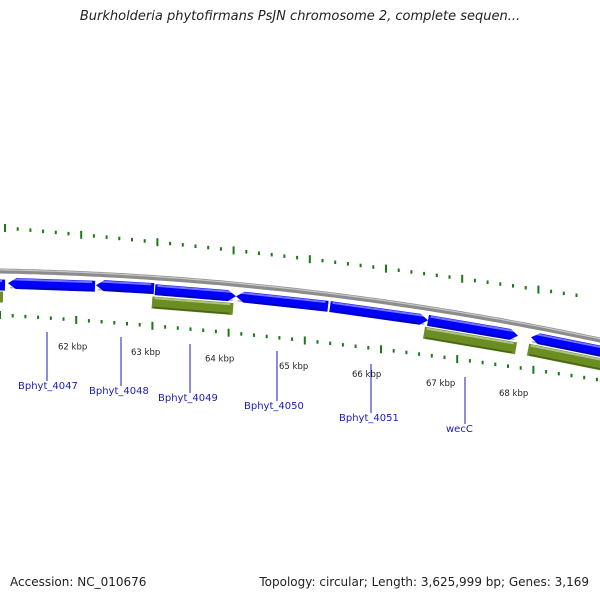 The image size is (600, 600). I want to click on inner-tick-ring, so click(299, 346).